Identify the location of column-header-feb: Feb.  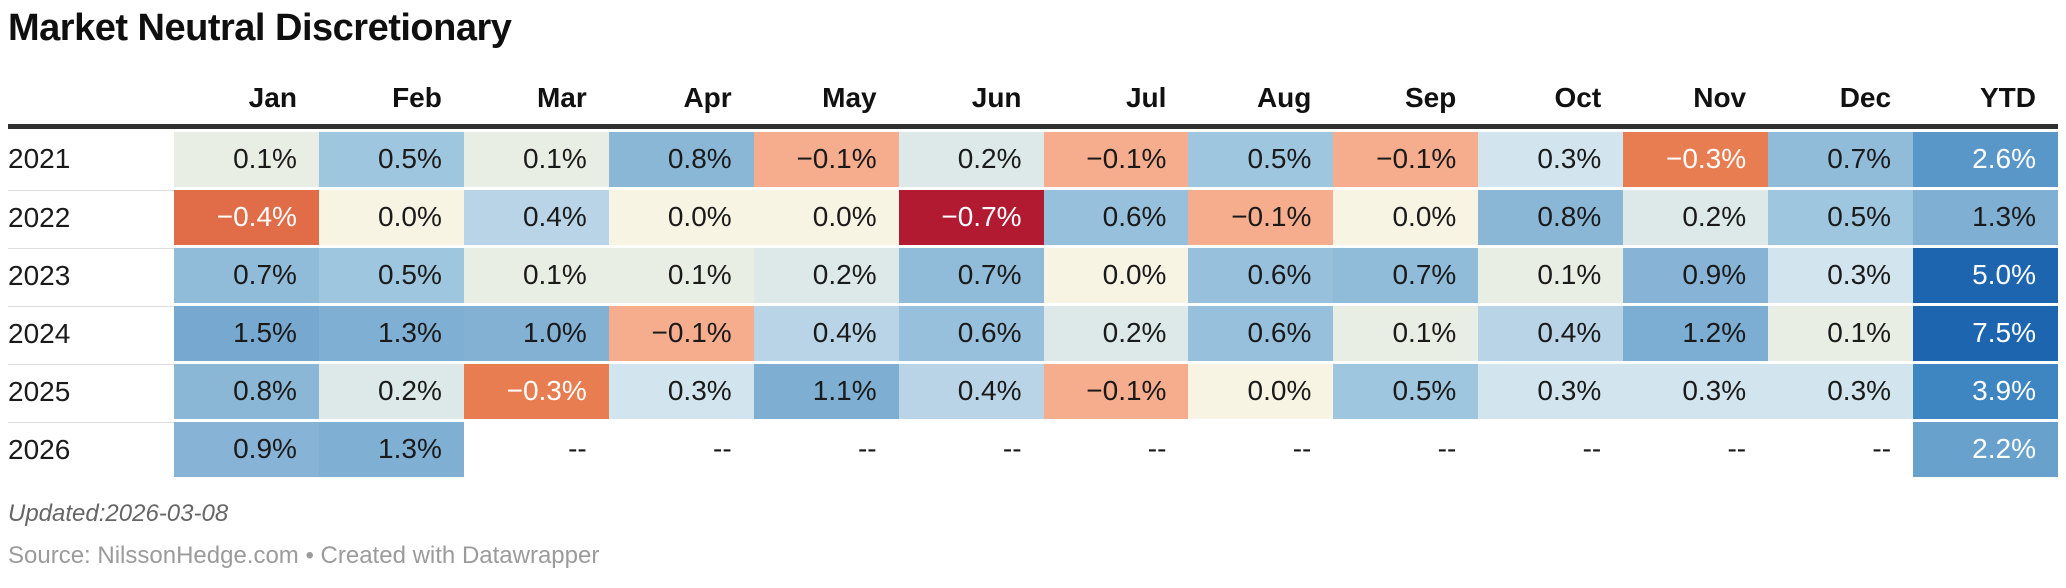
(391, 104).